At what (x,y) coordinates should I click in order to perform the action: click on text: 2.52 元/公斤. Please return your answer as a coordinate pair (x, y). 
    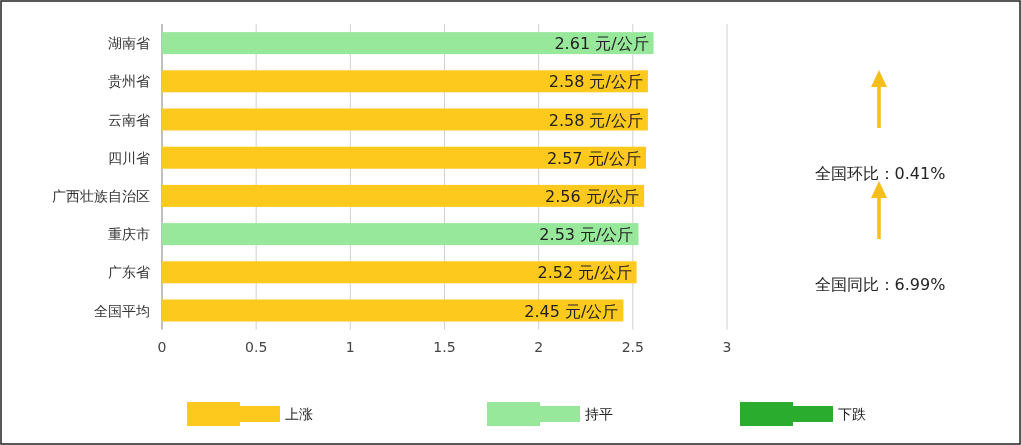
    Looking at the image, I should click on (584, 273).